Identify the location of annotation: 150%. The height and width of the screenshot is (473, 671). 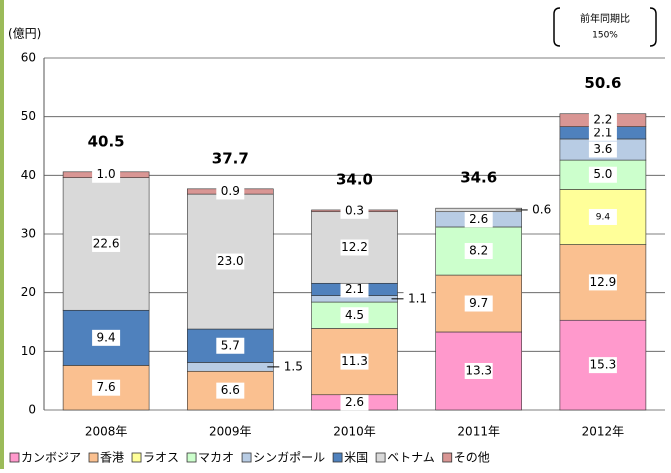
(605, 36).